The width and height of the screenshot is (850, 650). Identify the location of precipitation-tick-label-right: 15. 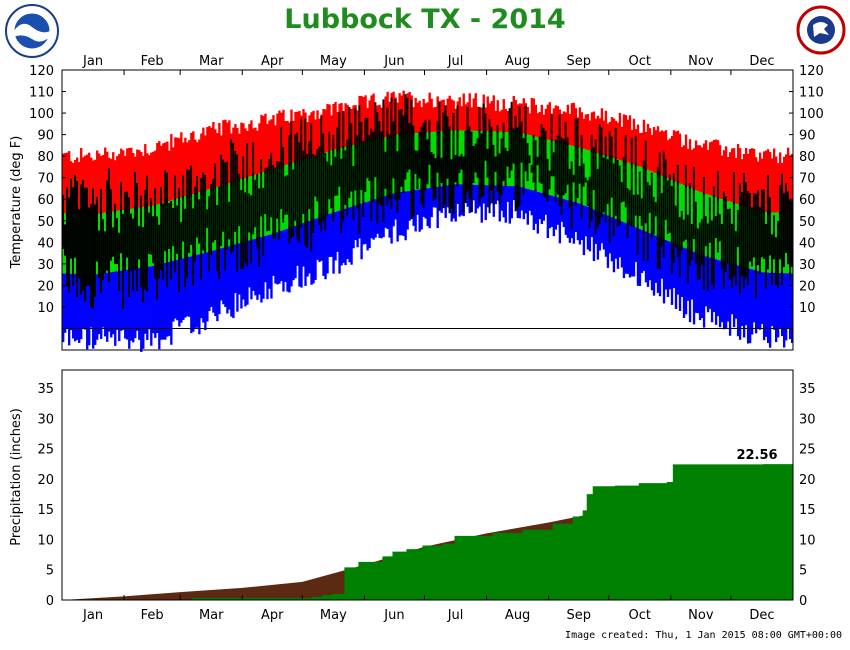
(807, 510).